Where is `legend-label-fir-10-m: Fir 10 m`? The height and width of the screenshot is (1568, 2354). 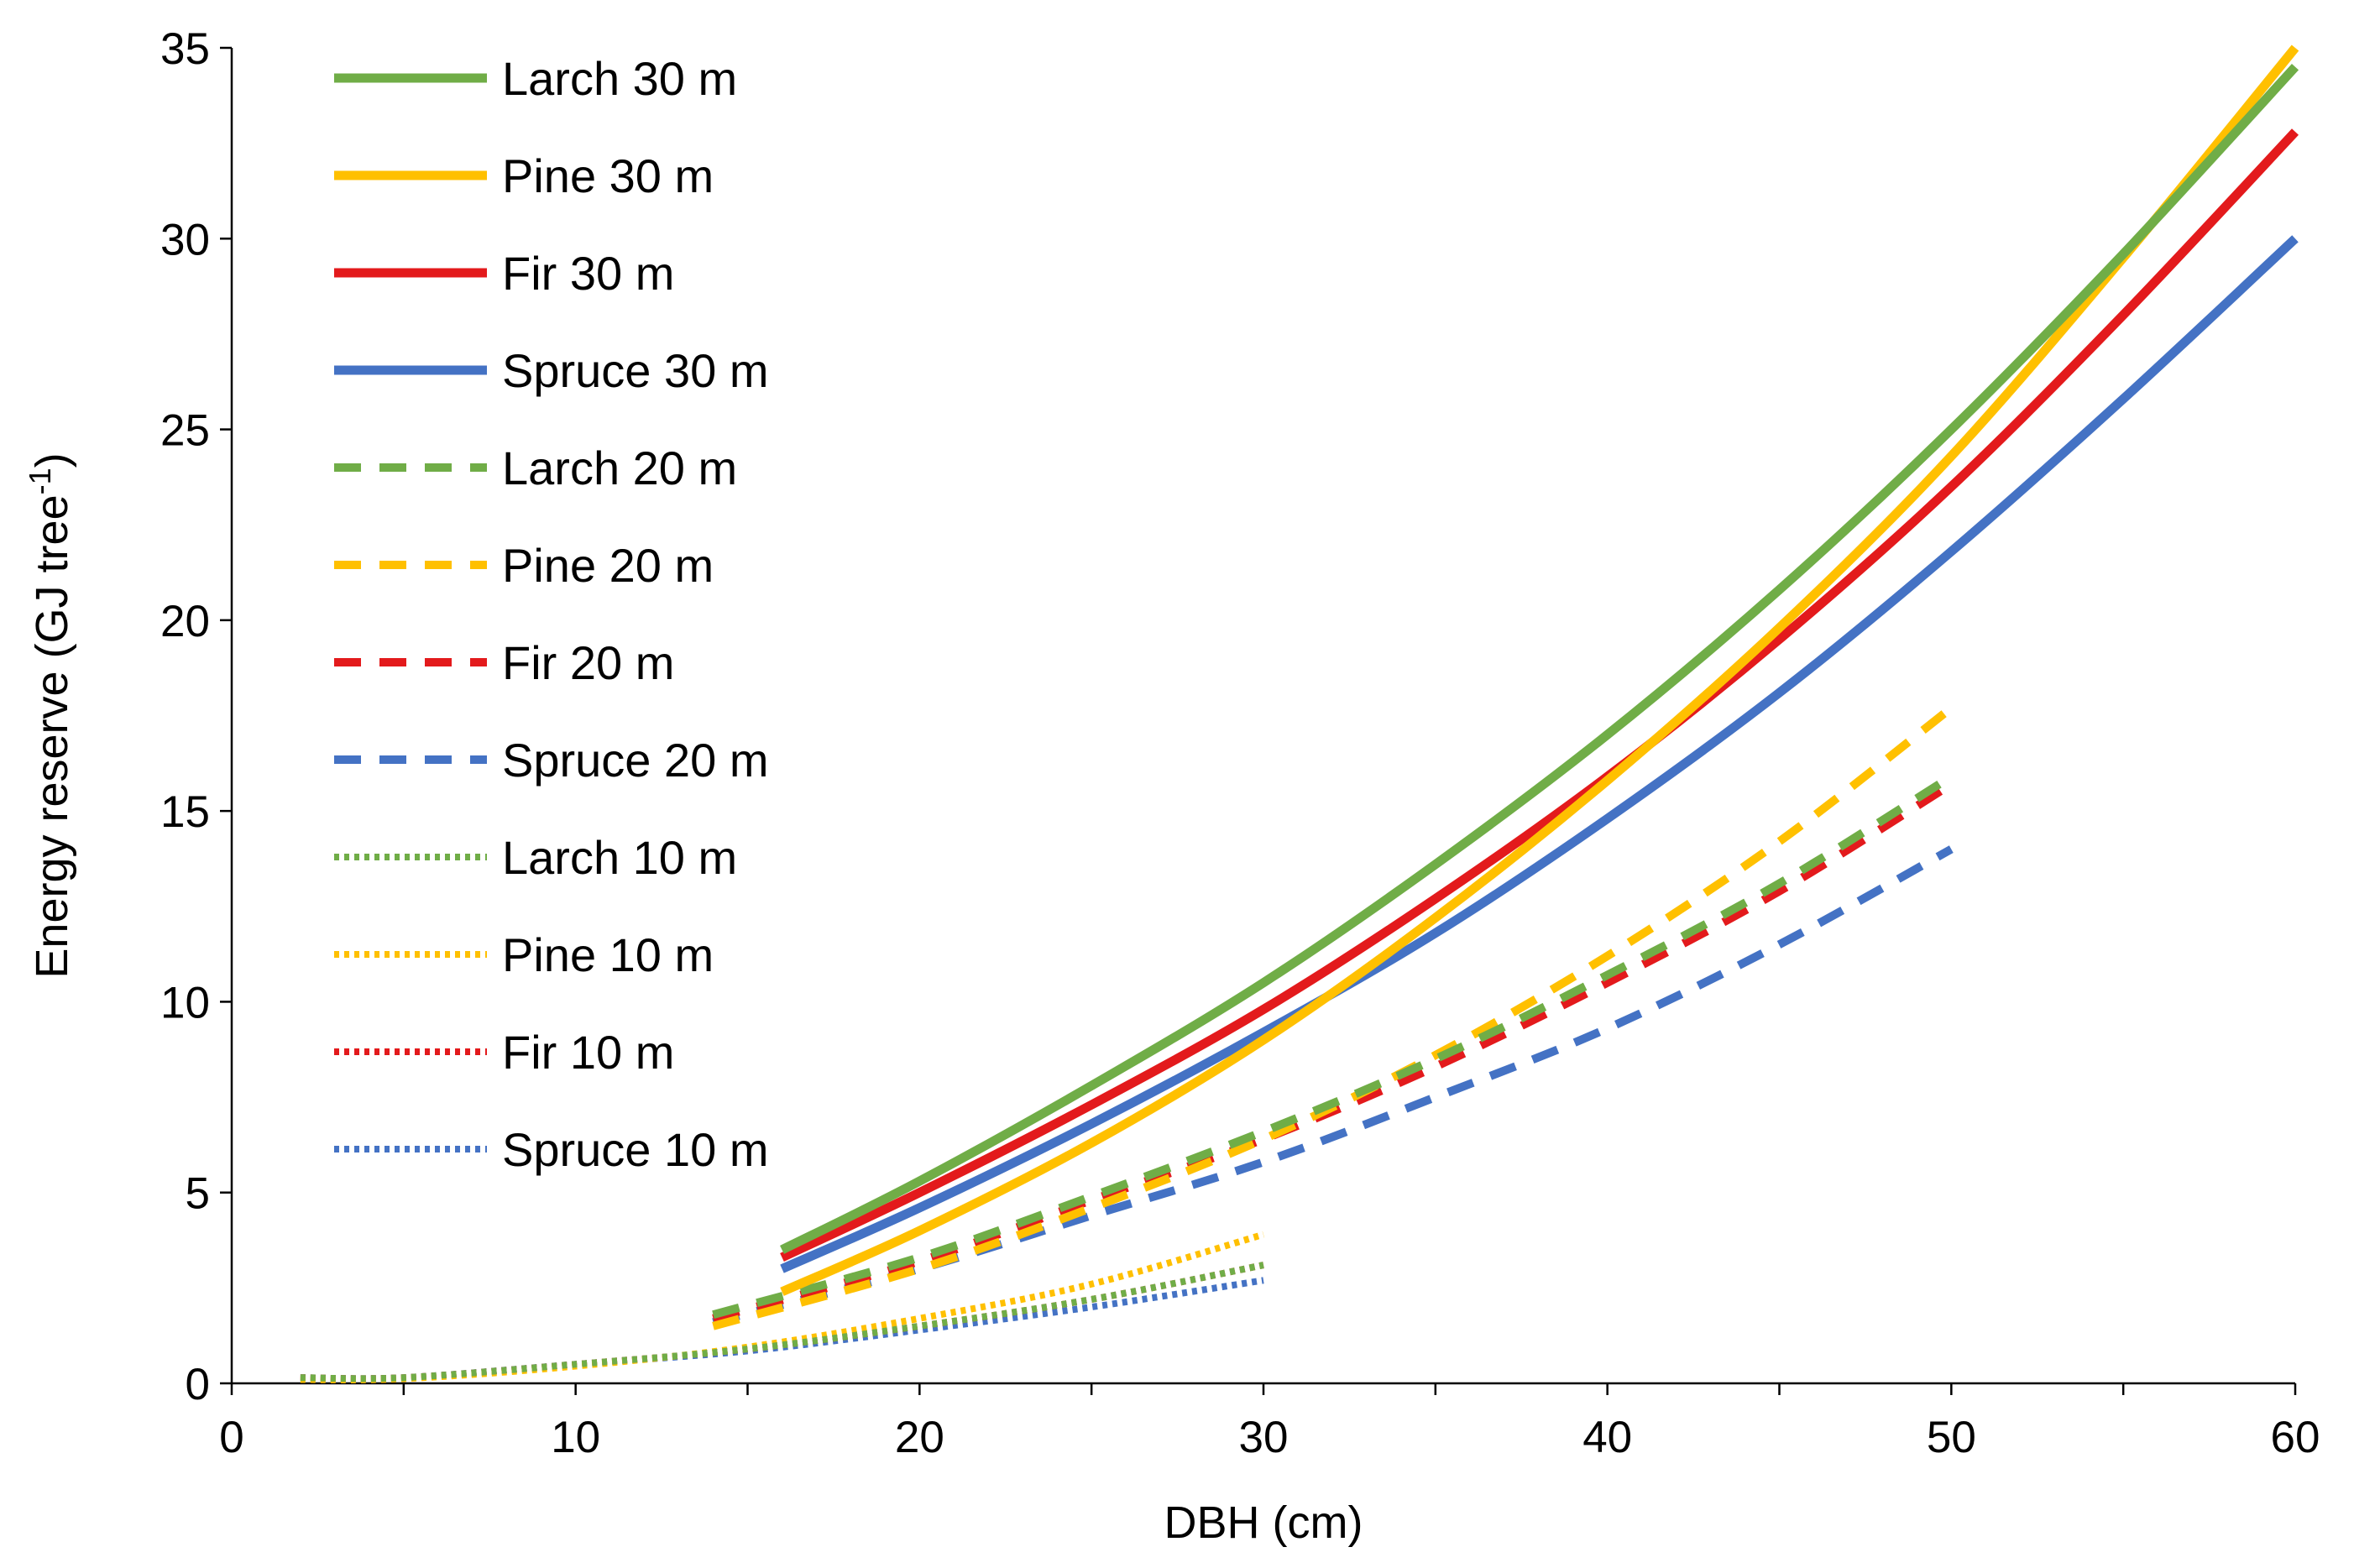
legend-label-fir-10-m: Fir 10 m is located at coordinates (588, 1052).